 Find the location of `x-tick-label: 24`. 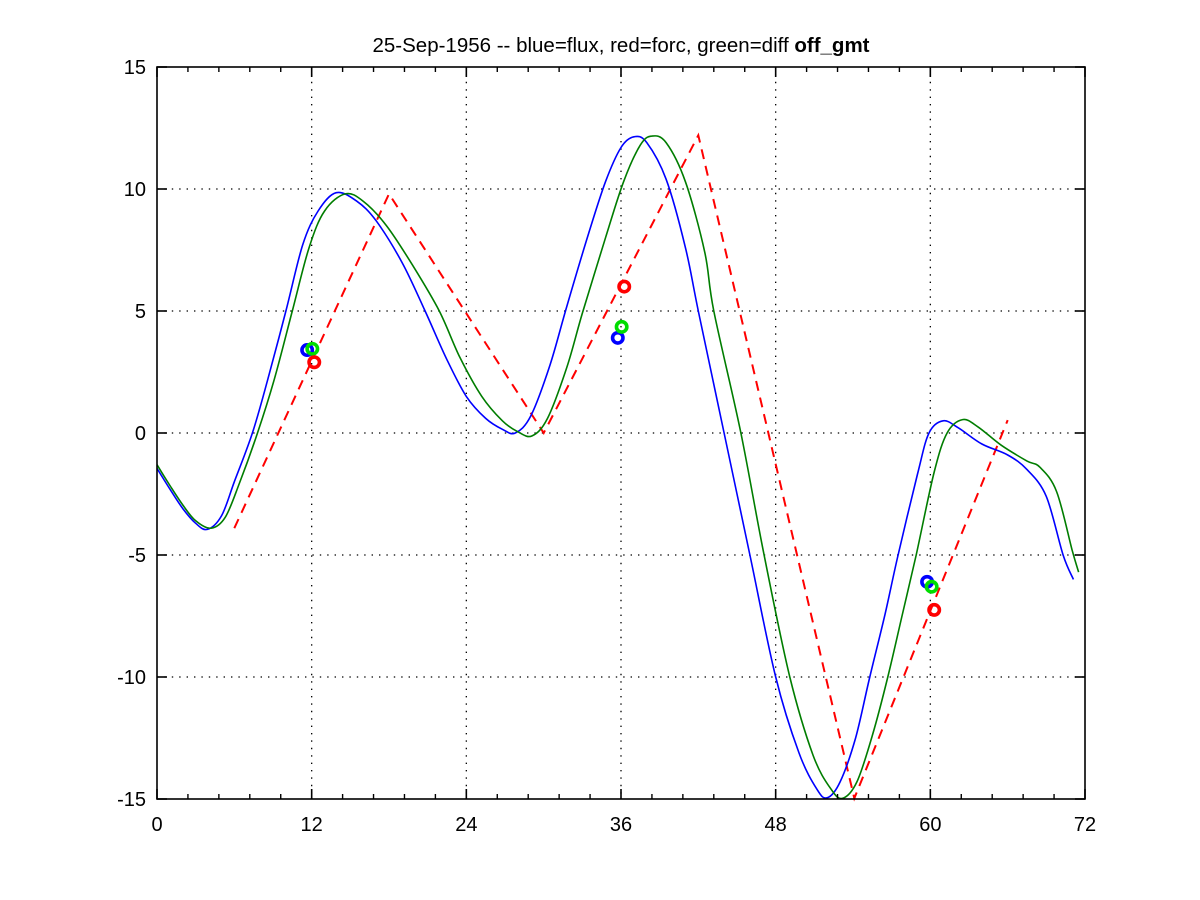

x-tick-label: 24 is located at coordinates (466, 825).